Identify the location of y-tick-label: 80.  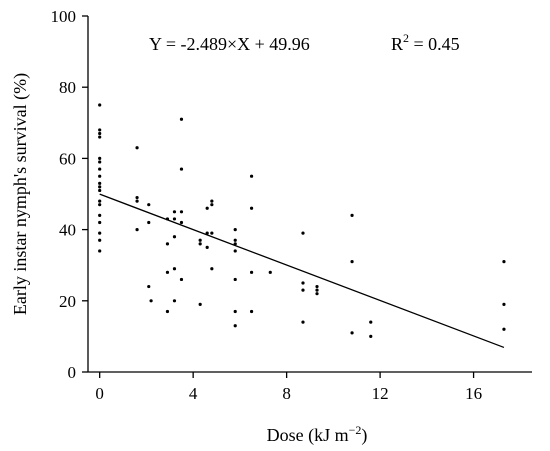
(67, 87).